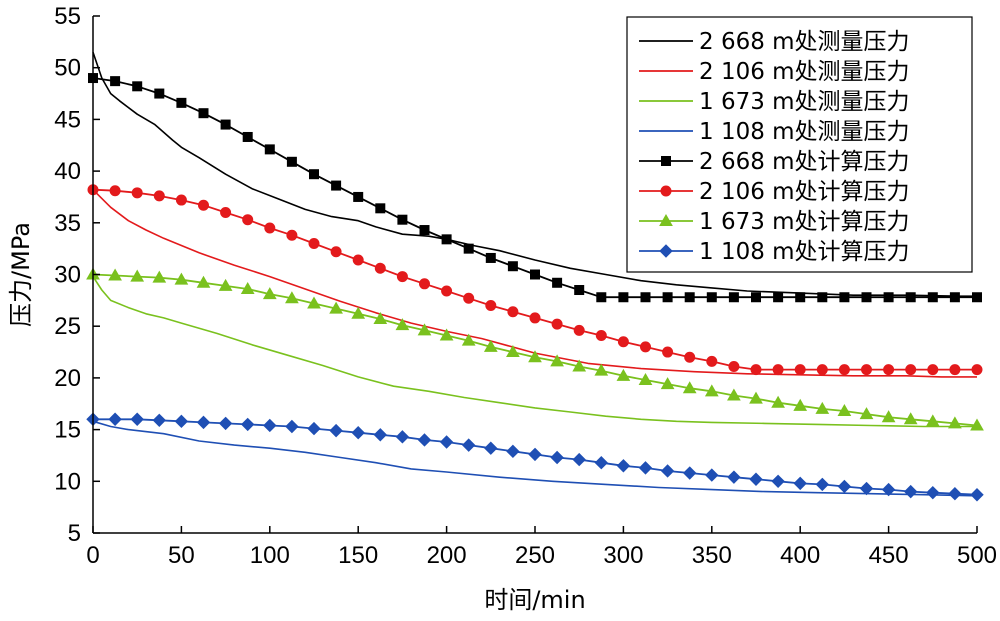 The height and width of the screenshot is (621, 1000). Describe the element at coordinates (181, 555) in the screenshot. I see `x-tick-label: 50` at that location.